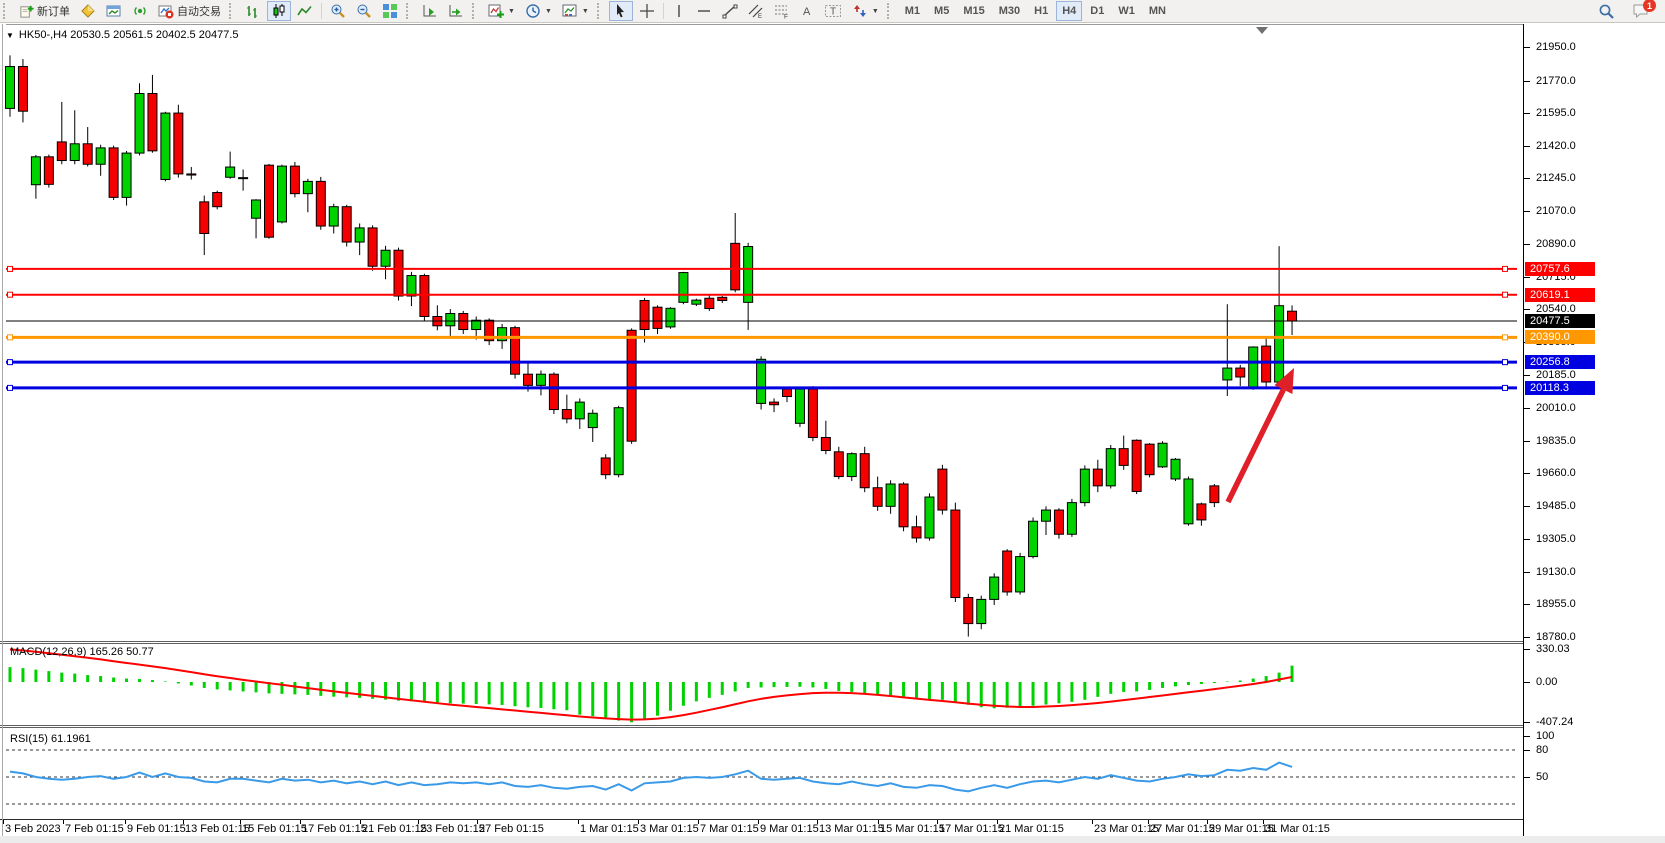 The width and height of the screenshot is (1665, 843). I want to click on timeframe-m30: M30, so click(1009, 11).